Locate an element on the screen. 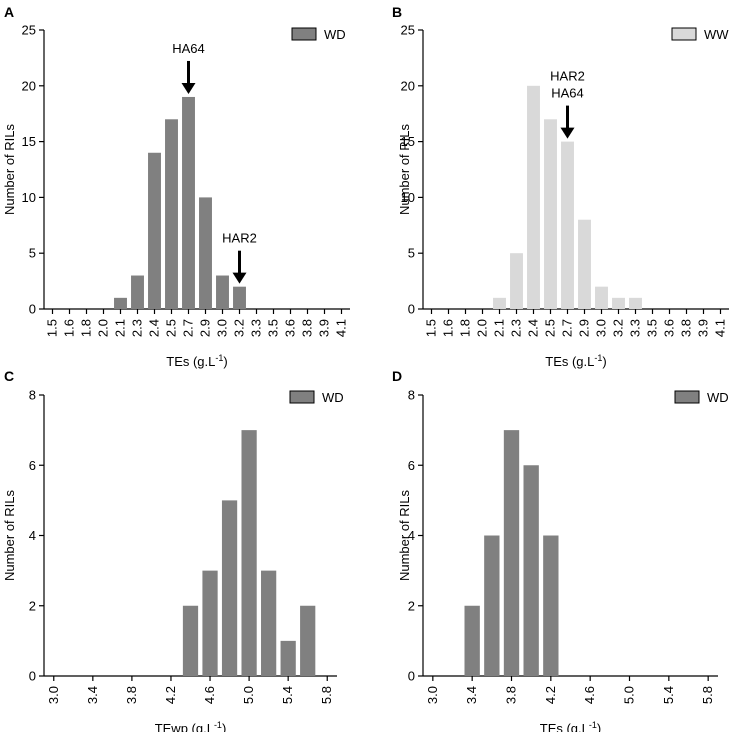  y-tick-label: 25 is located at coordinates (408, 30).